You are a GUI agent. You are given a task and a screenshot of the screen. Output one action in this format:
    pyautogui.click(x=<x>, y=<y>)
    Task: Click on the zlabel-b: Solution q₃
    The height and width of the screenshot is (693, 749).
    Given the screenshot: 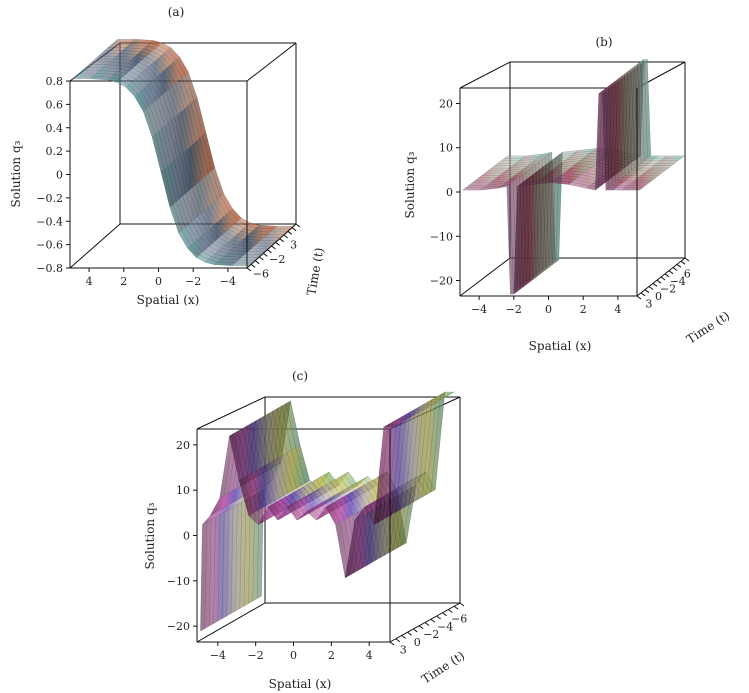 What is the action you would take?
    pyautogui.click(x=410, y=184)
    